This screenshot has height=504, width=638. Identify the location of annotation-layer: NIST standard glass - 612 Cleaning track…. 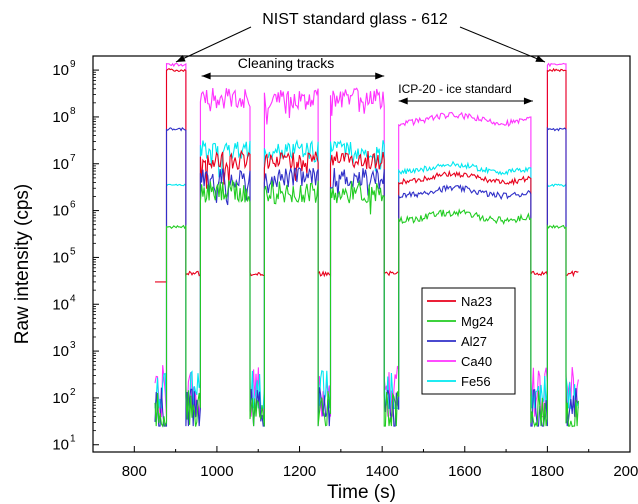
(360, 58).